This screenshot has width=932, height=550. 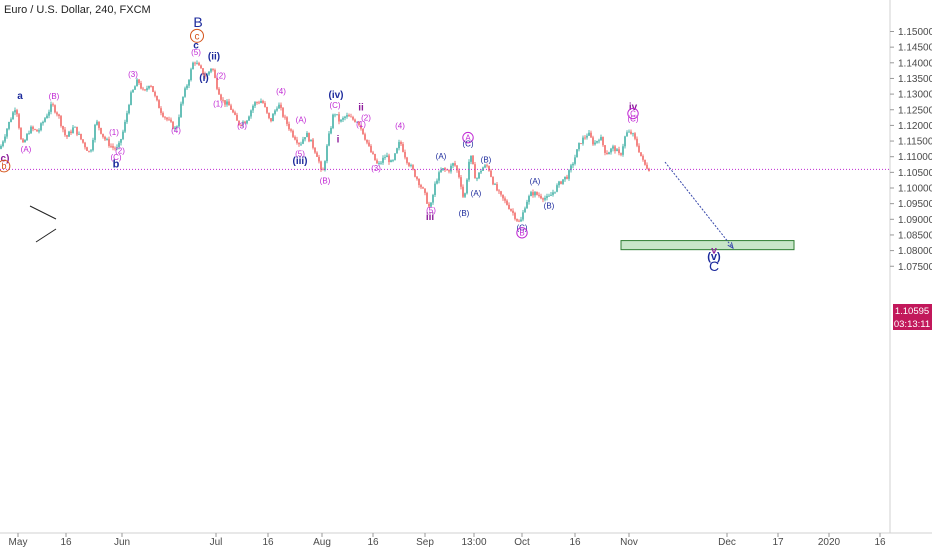 What do you see at coordinates (915, 189) in the screenshot?
I see `y-tick-label: 1.10000` at bounding box center [915, 189].